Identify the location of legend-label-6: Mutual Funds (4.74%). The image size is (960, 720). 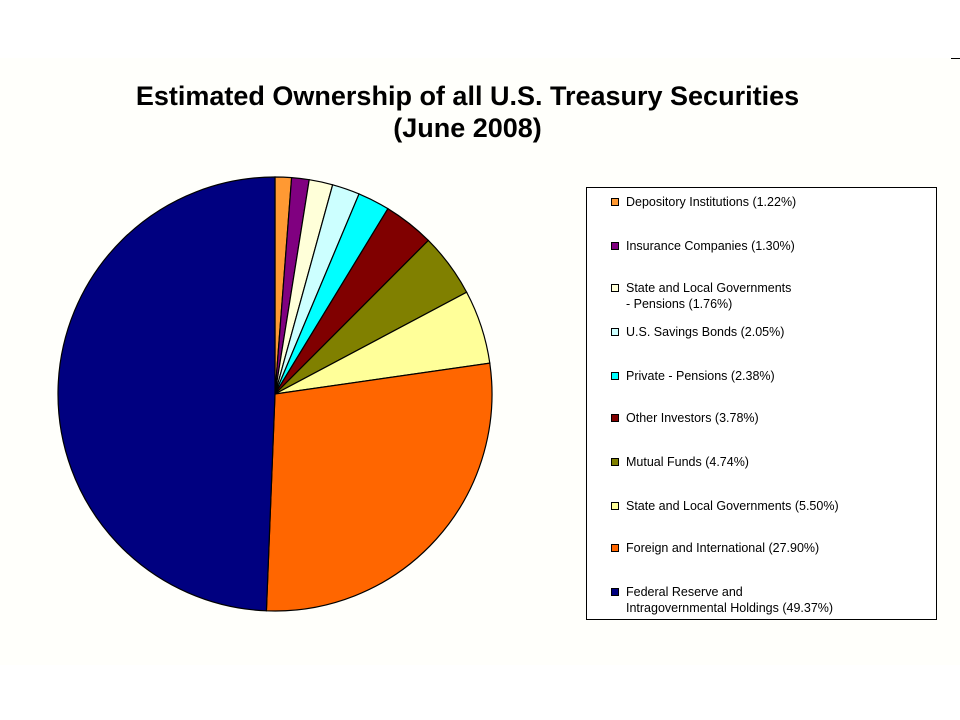
(687, 462).